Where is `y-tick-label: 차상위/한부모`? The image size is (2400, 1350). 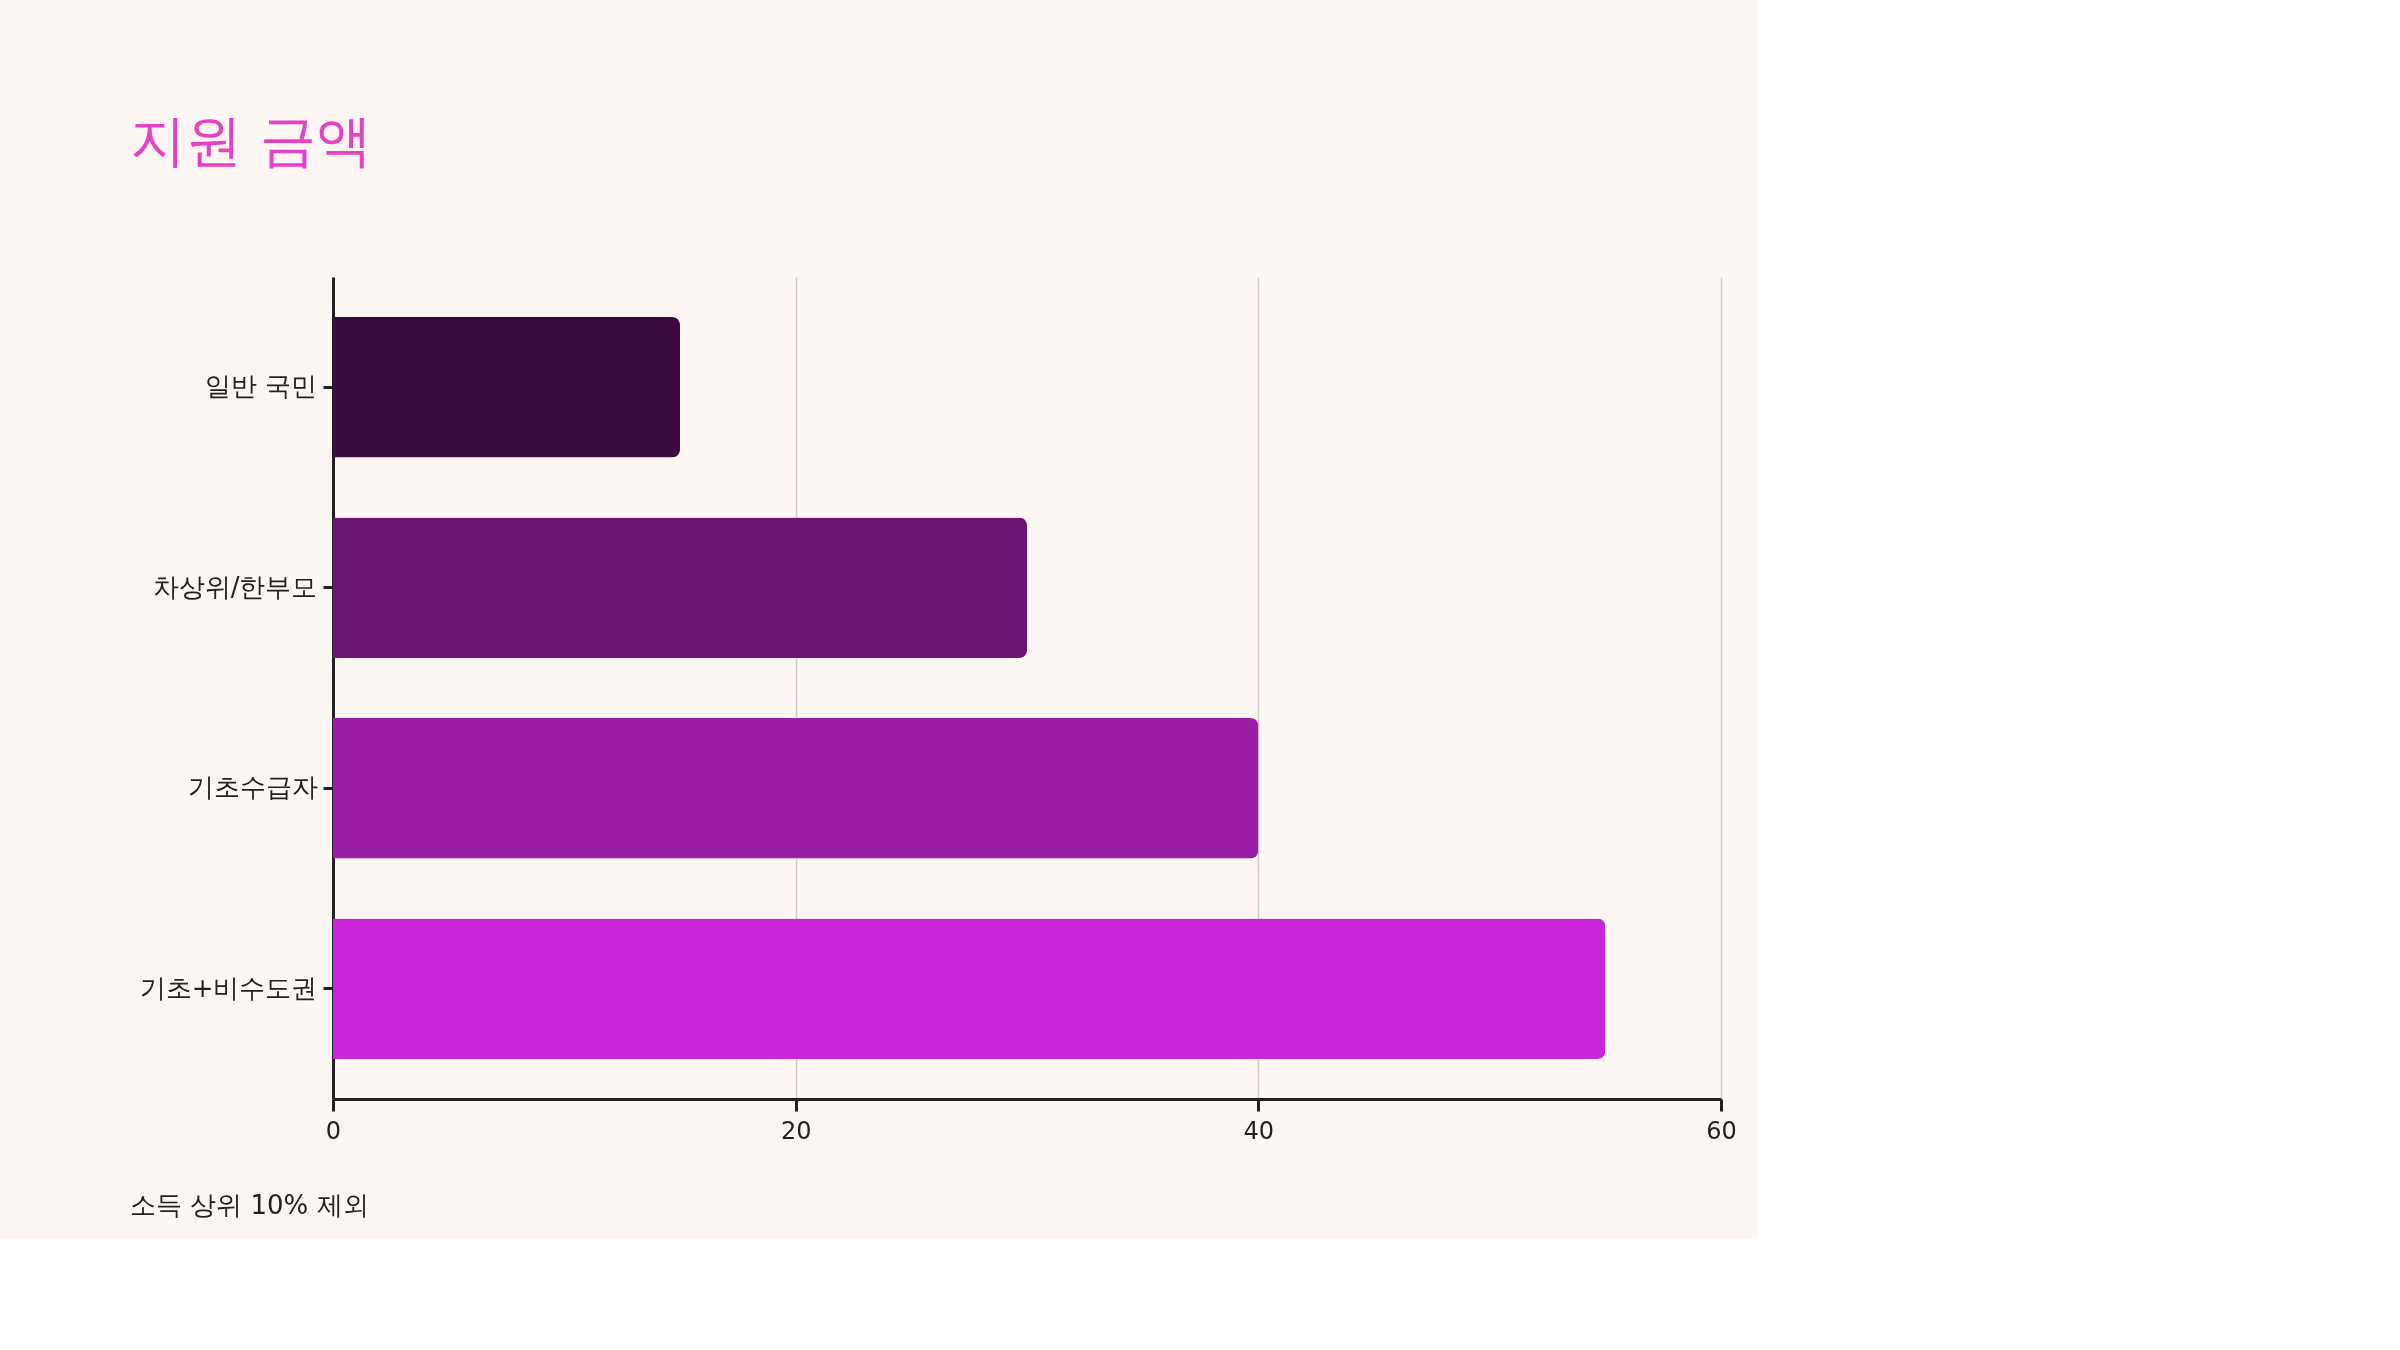 y-tick-label: 차상위/한부모 is located at coordinates (235, 586).